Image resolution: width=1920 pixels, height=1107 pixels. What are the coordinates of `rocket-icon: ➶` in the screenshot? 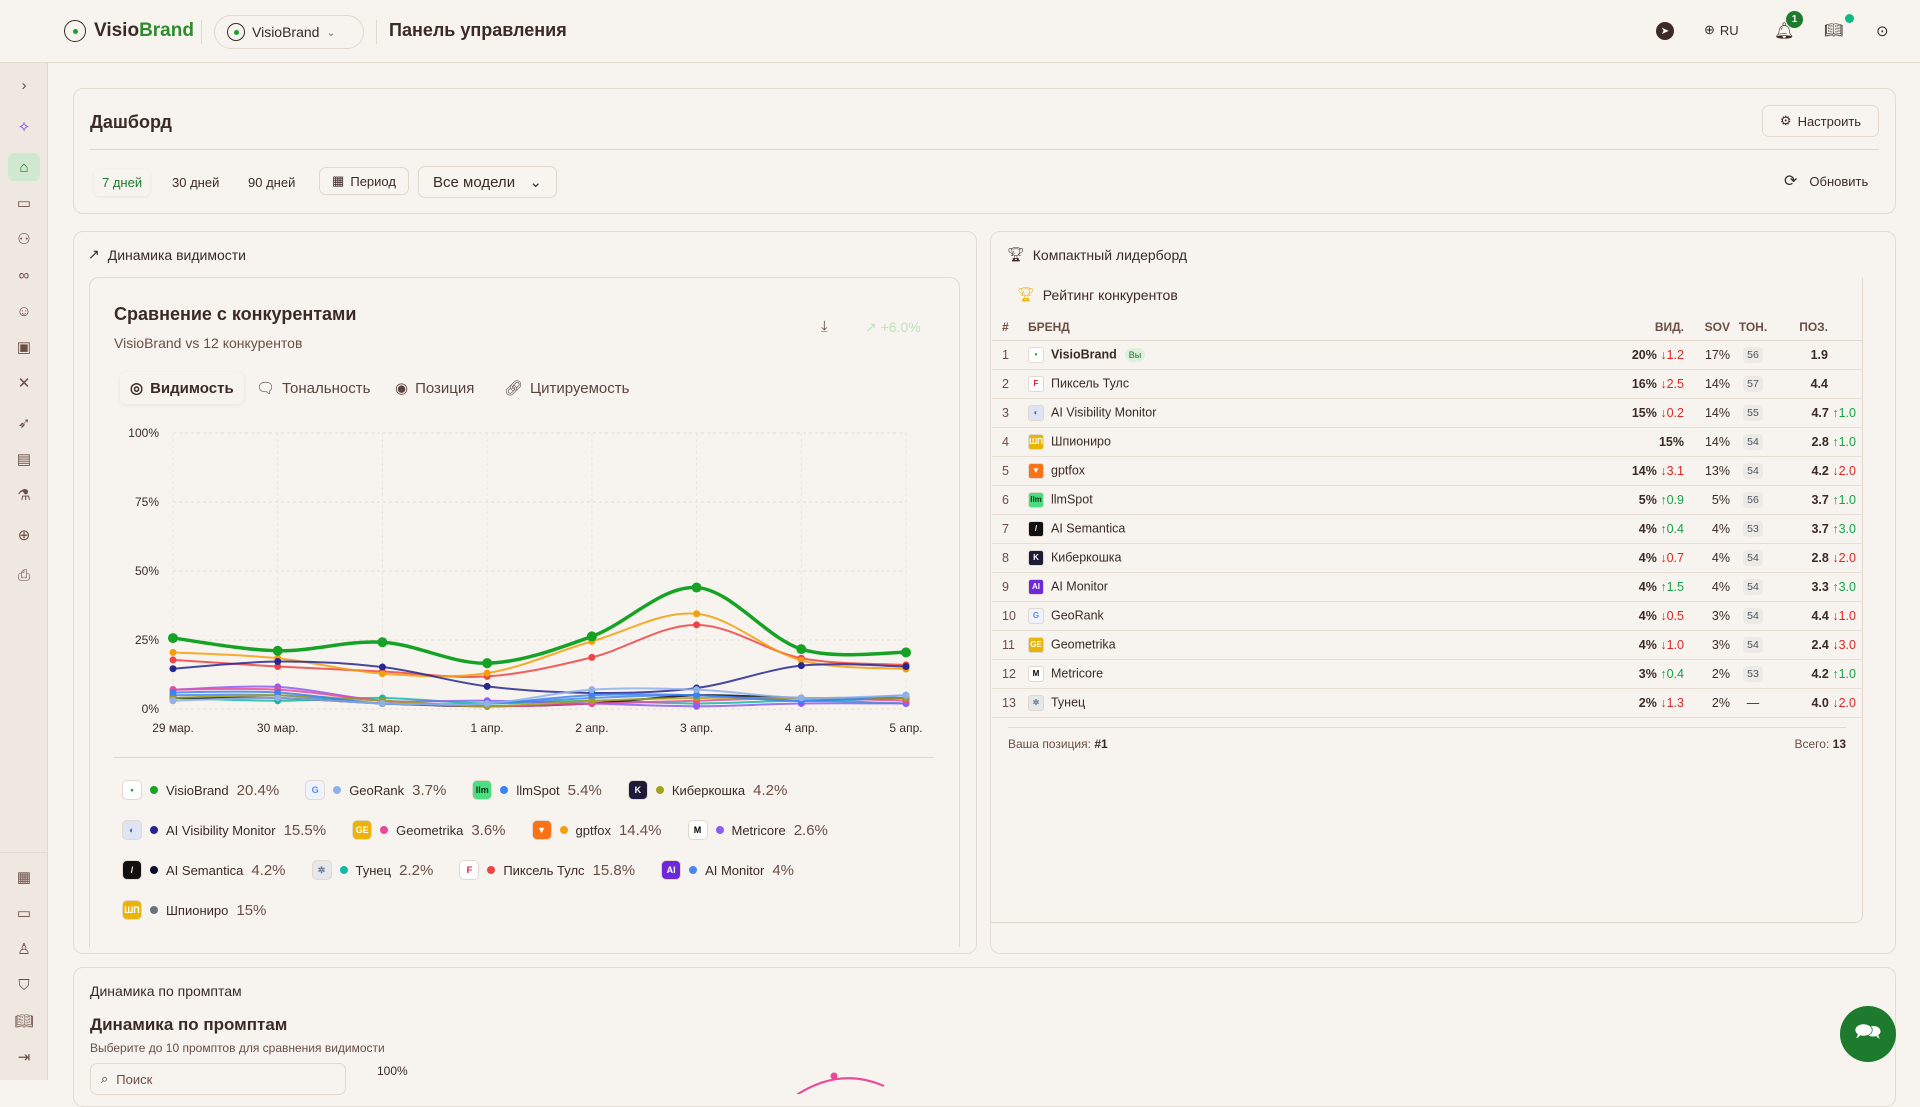 It's located at (24, 423).